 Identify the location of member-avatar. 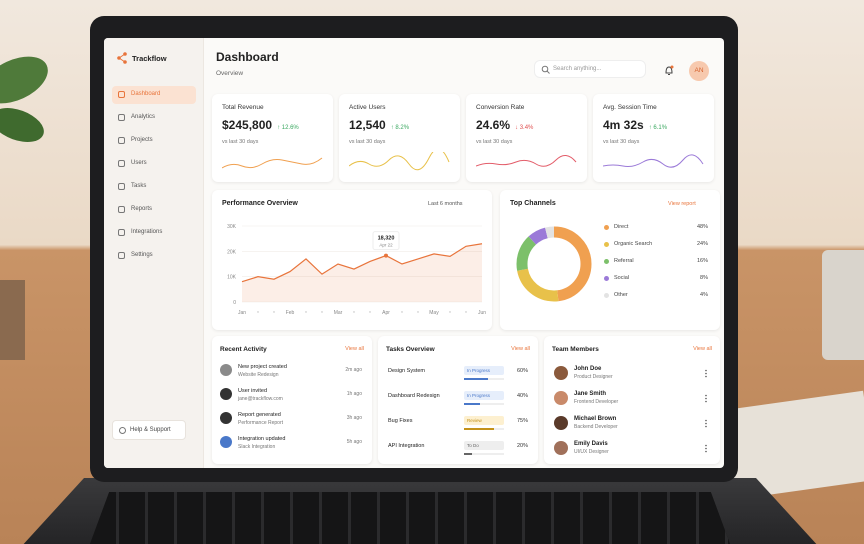
(561, 448).